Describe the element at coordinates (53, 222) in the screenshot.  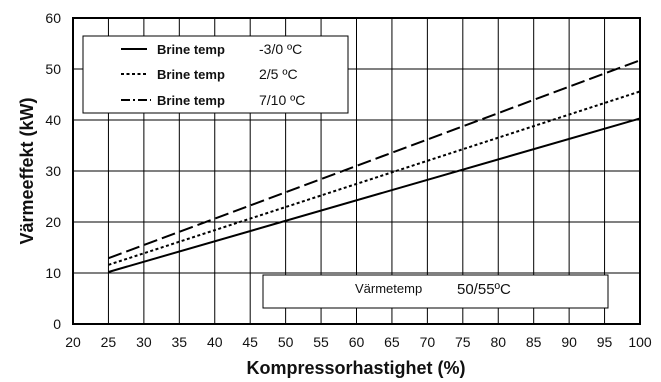
I see `y-tick-label: 20` at that location.